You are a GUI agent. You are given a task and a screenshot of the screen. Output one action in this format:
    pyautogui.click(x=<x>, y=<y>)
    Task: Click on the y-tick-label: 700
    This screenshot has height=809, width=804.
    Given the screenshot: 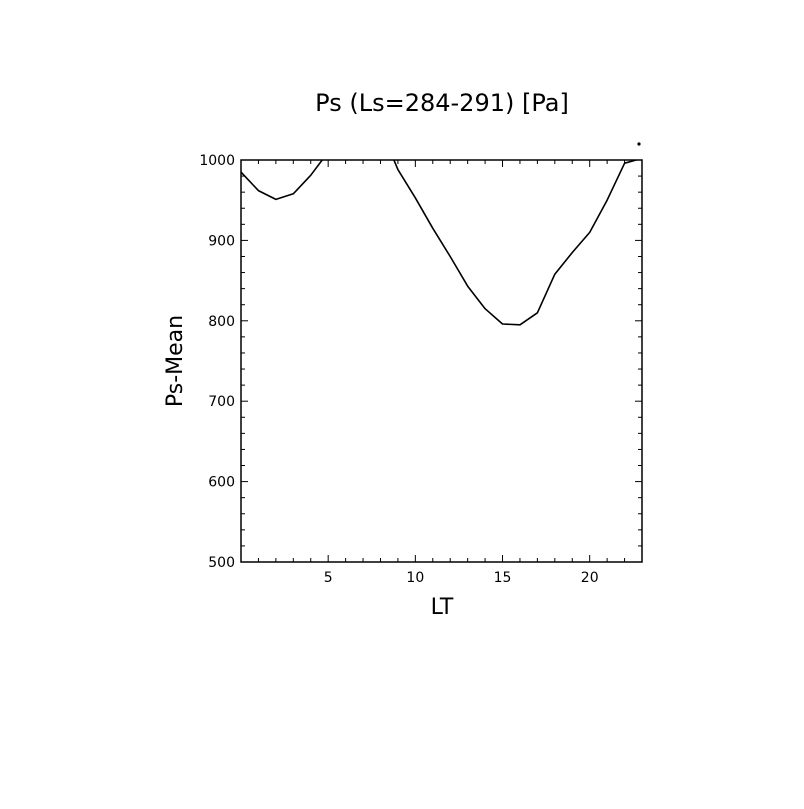 What is the action you would take?
    pyautogui.click(x=221, y=402)
    